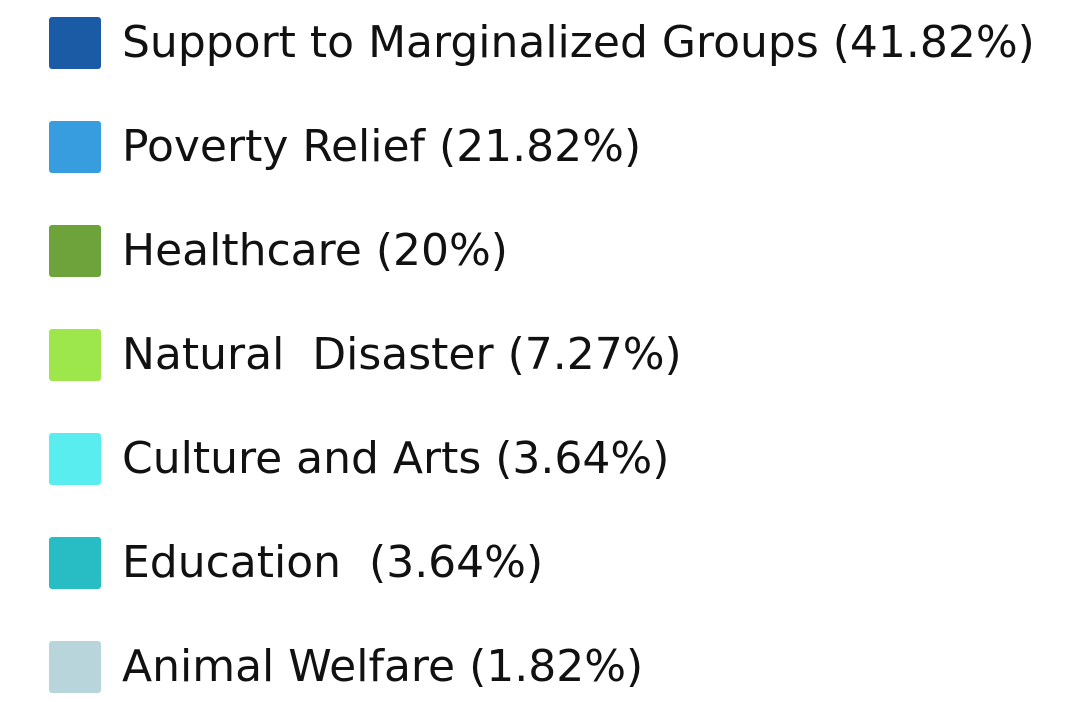 The image size is (1080, 702). What do you see at coordinates (383, 666) in the screenshot?
I see `legend-label: Animal Welfare (1.82%)` at bounding box center [383, 666].